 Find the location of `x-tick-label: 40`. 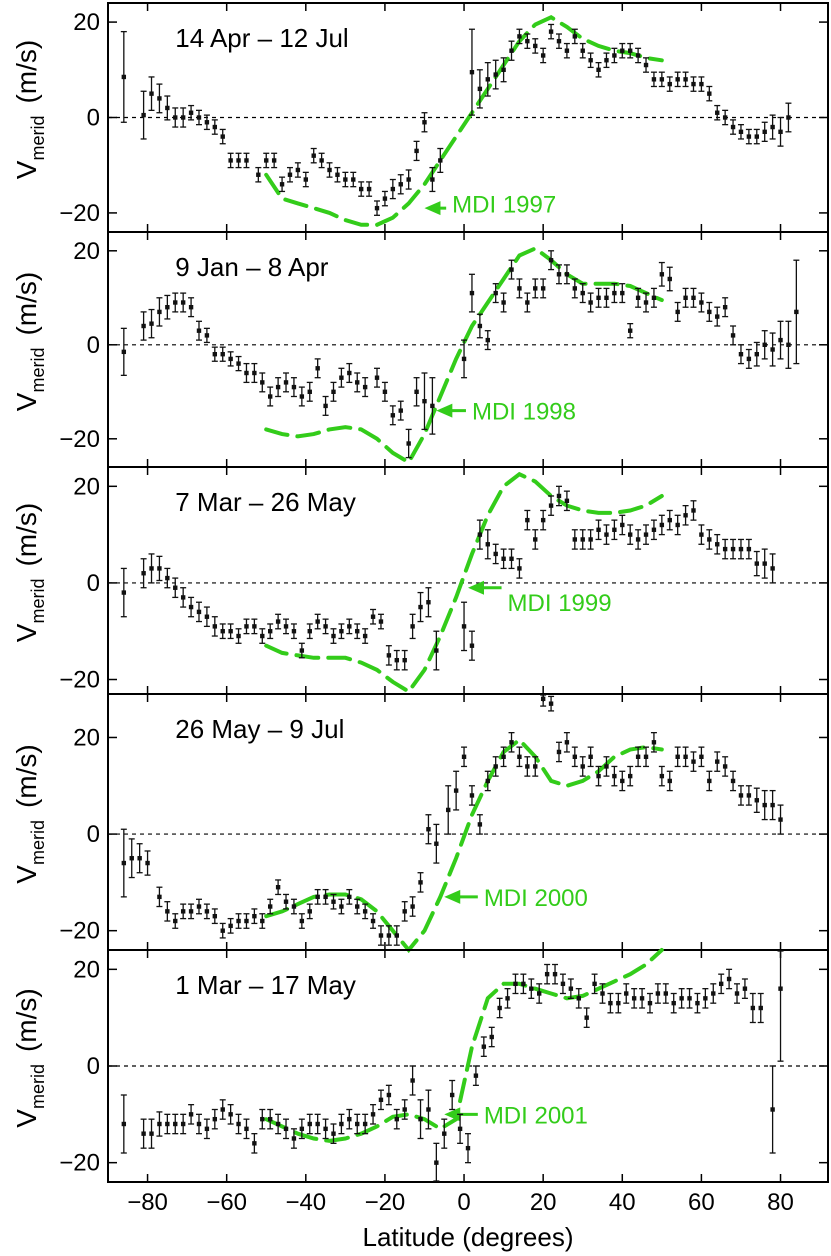

x-tick-label: 40 is located at coordinates (622, 1202).